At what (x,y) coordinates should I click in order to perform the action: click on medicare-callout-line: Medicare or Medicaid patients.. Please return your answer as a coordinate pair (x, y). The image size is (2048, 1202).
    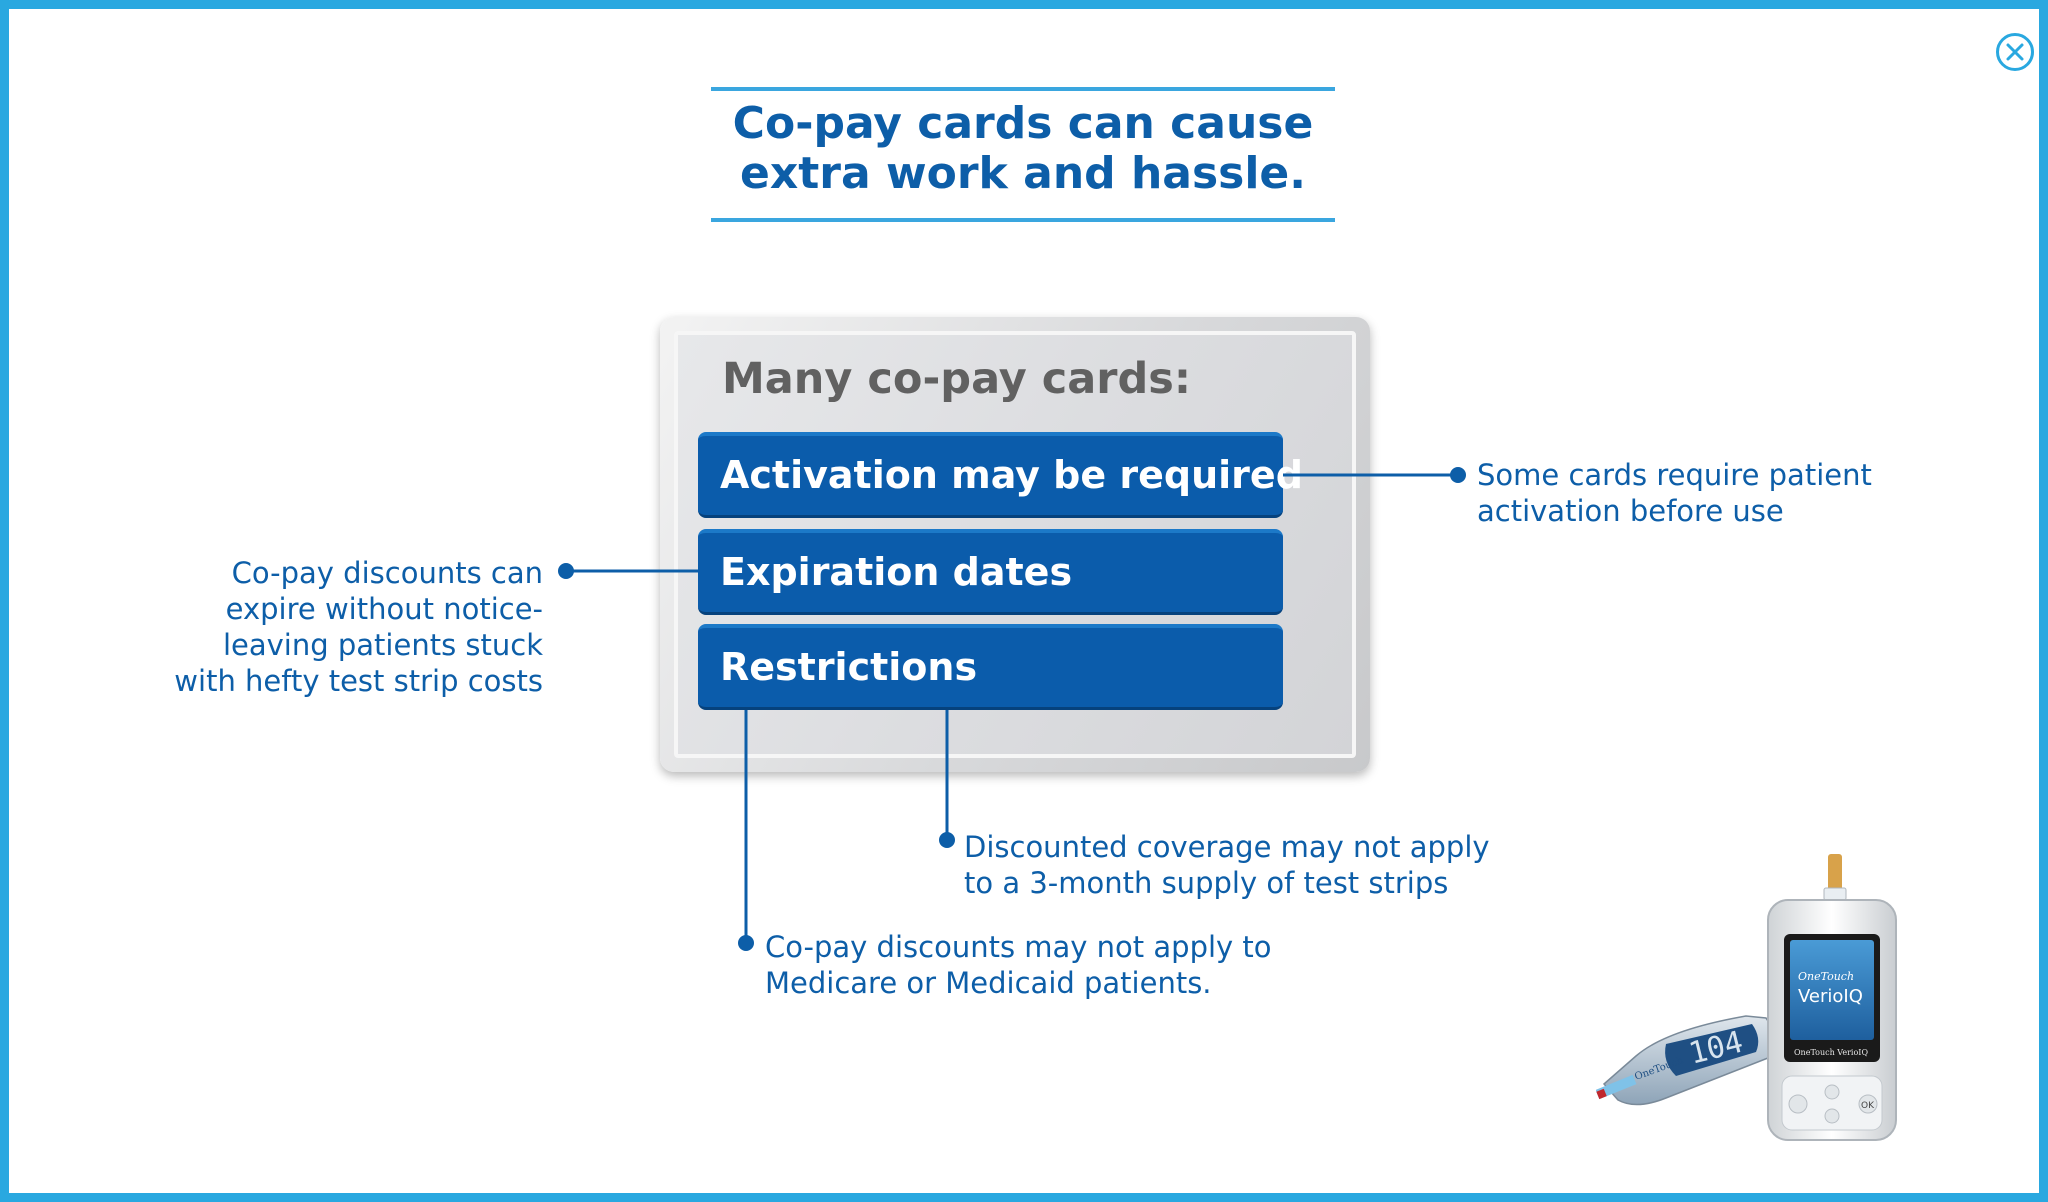
    Looking at the image, I should click on (988, 983).